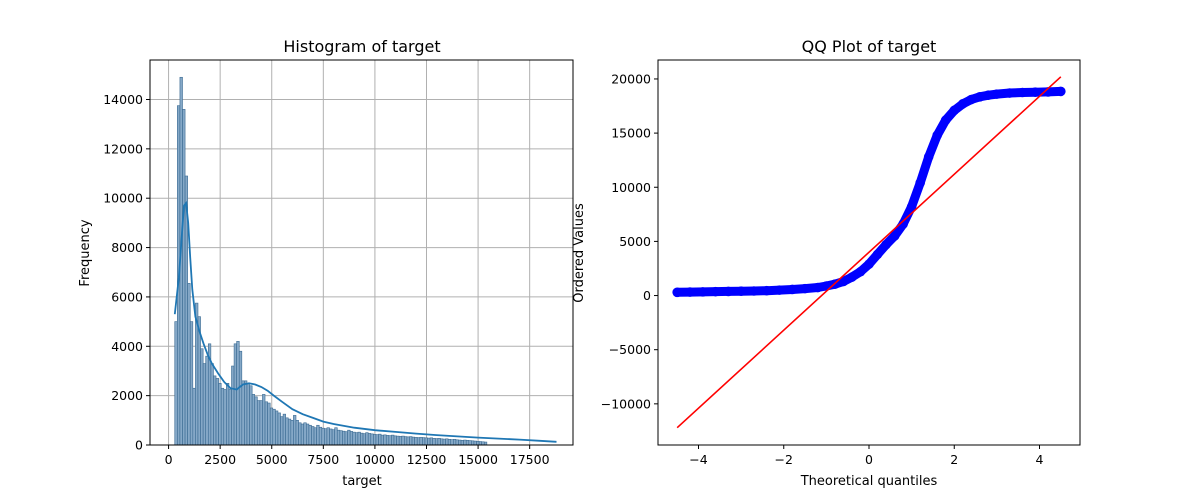 The width and height of the screenshot is (1200, 500). Describe the element at coordinates (579, 253) in the screenshot. I see `qq-ylabel: Ordered Values` at that location.